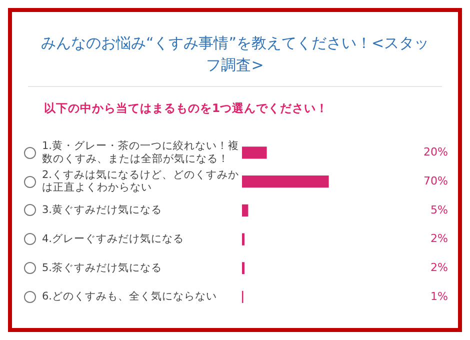  I want to click on y-tick-label: 4.グレーぐすみだけ気になる, so click(113, 239).